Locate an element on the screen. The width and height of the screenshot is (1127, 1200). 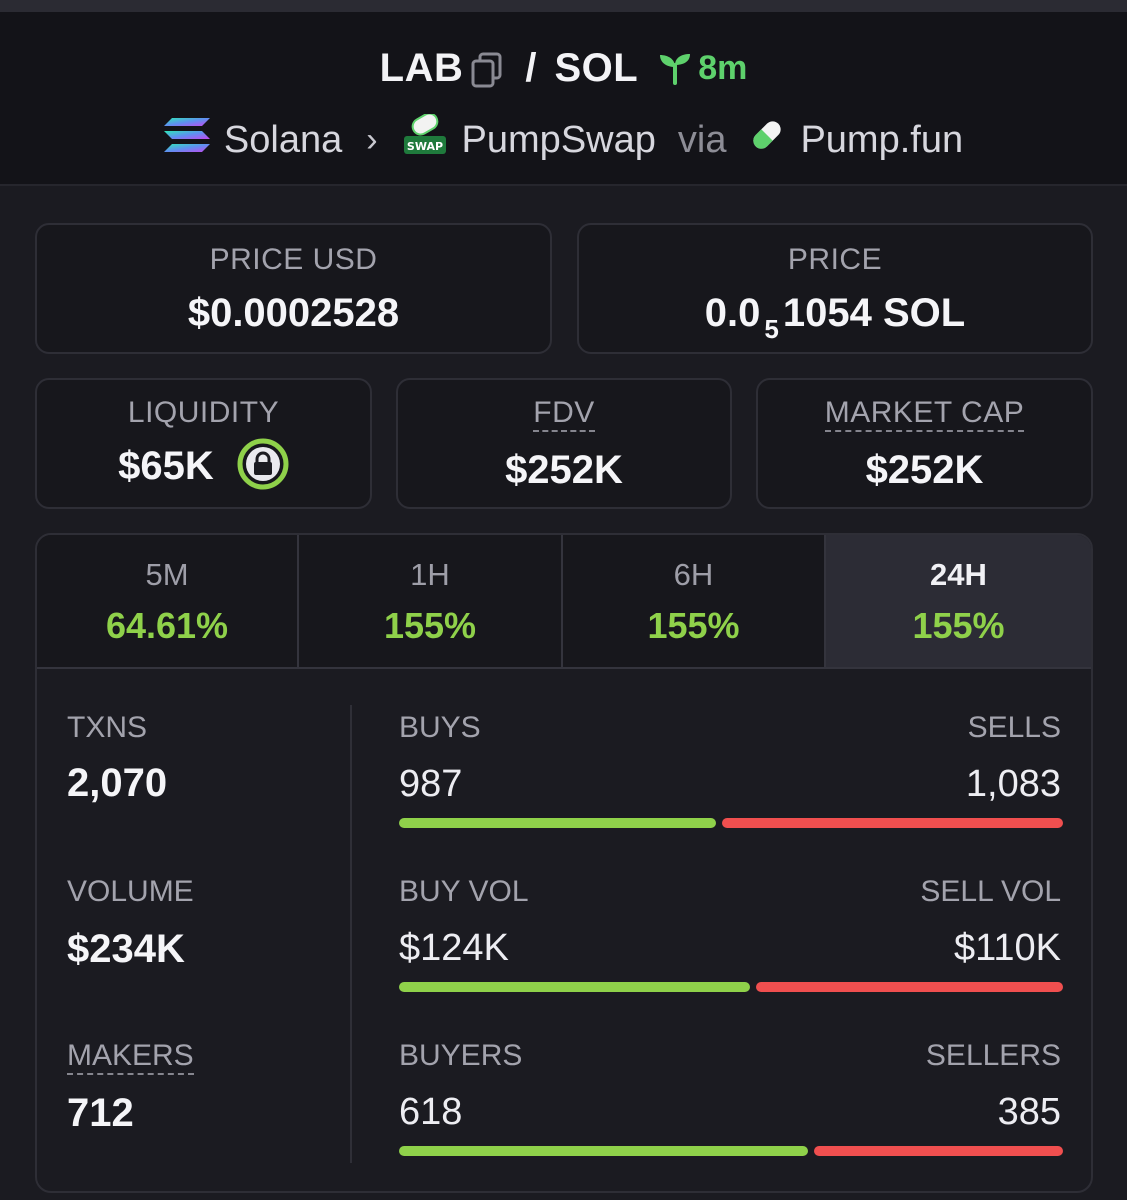
tab-6h: 6H 155% is located at coordinates (694, 601).